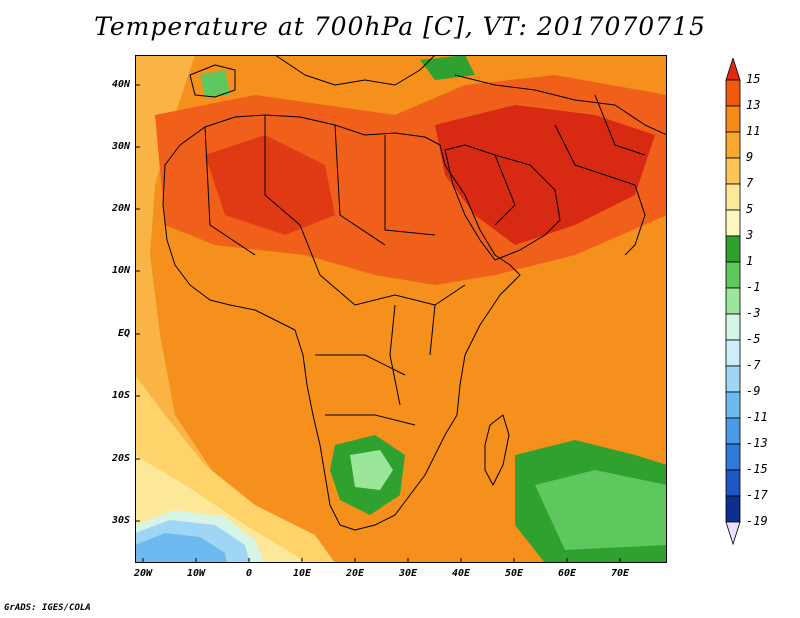  What do you see at coordinates (753, 287) in the screenshot?
I see `colorbar-label: -1` at bounding box center [753, 287].